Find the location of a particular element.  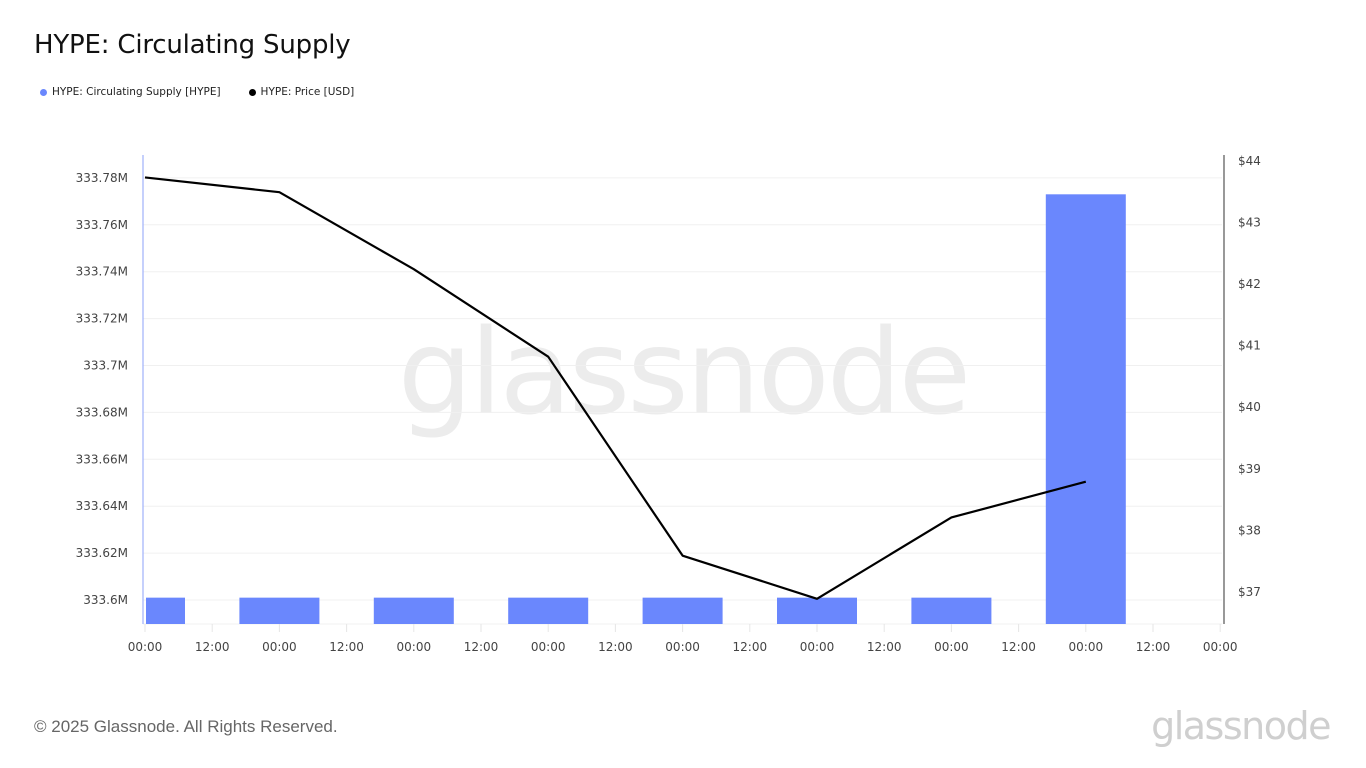

right-axis-tick-label: $37 is located at coordinates (1249, 592).